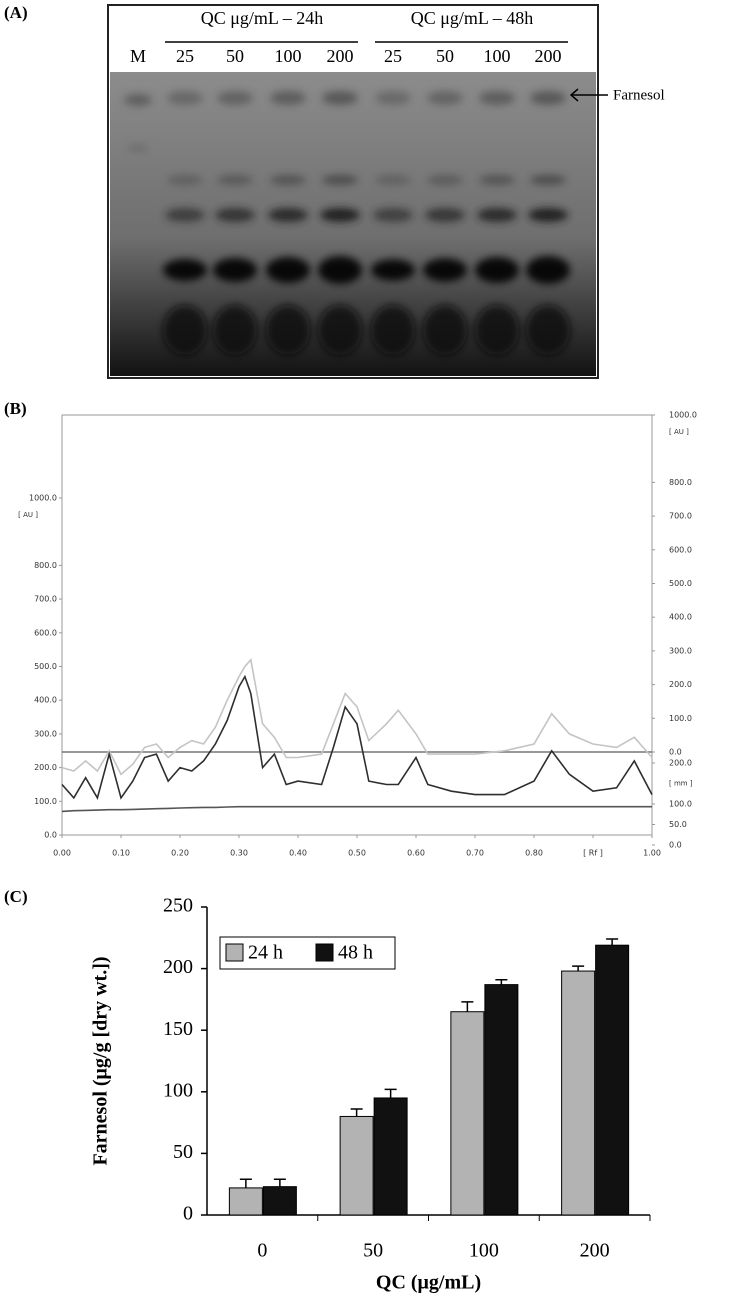 The height and width of the screenshot is (1301, 731). What do you see at coordinates (683, 415) in the screenshot?
I see `y2-tick-label: 1000.0` at bounding box center [683, 415].